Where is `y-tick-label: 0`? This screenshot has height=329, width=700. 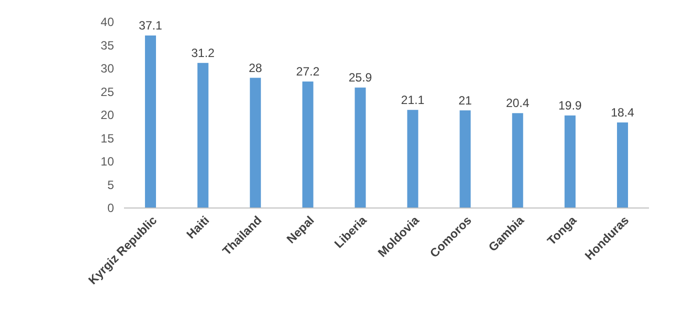 y-tick-label: 0 is located at coordinates (110, 208).